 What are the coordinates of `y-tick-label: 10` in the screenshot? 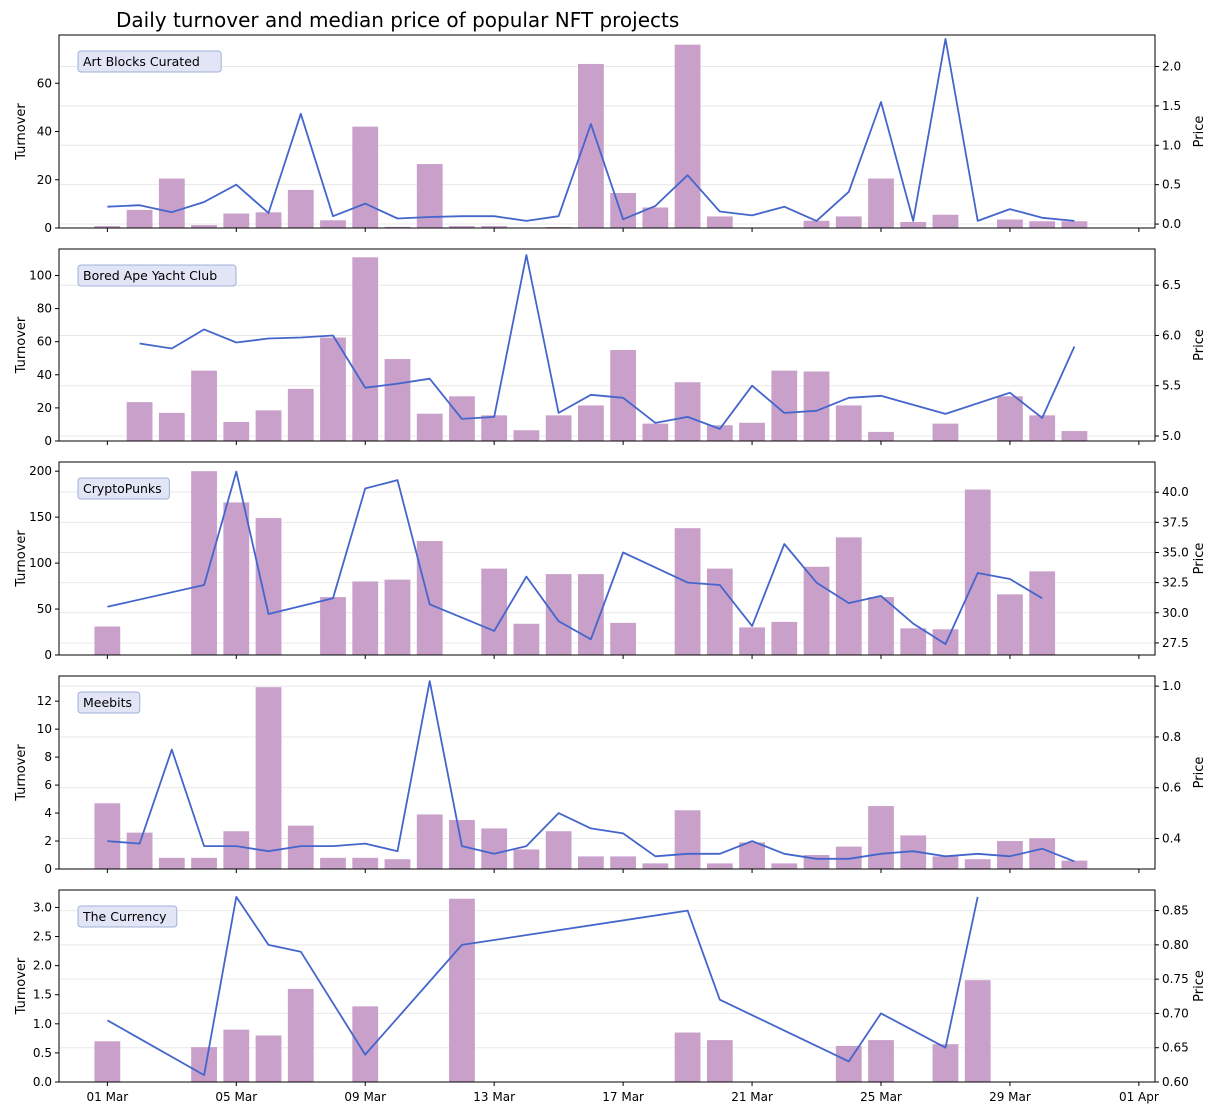 It's located at (44, 729).